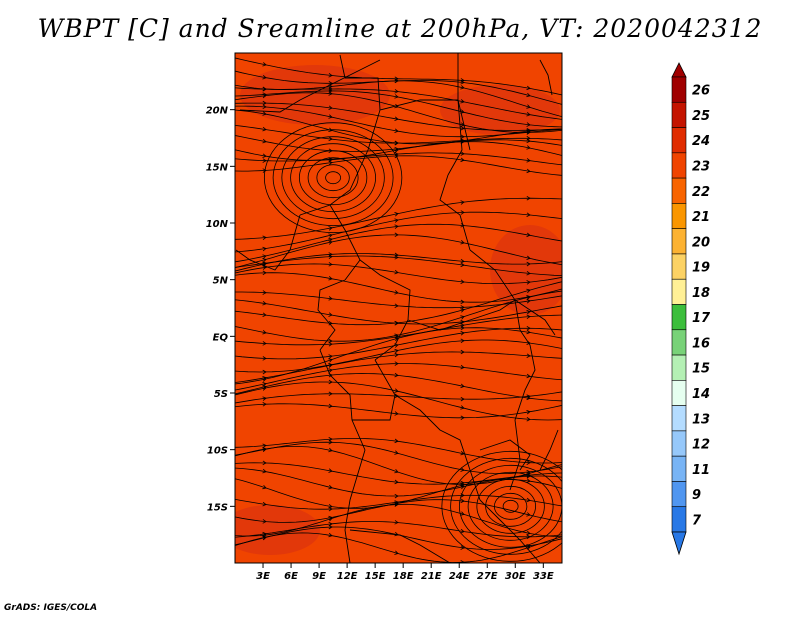 This screenshot has width=800, height=618. I want to click on lon-tick-label: 21E, so click(431, 576).